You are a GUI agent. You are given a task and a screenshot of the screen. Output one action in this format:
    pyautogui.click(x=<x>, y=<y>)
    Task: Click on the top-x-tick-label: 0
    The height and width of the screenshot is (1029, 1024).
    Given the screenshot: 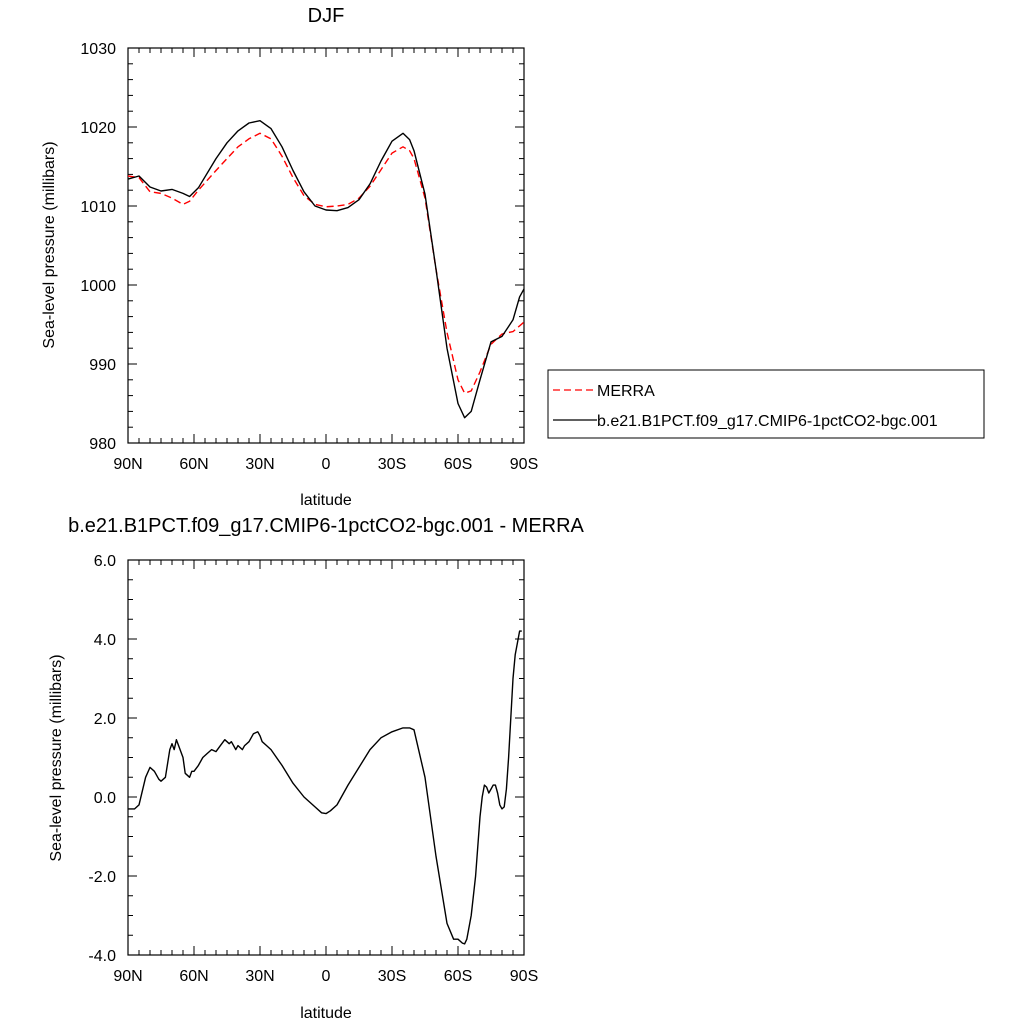 What is the action you would take?
    pyautogui.click(x=326, y=464)
    